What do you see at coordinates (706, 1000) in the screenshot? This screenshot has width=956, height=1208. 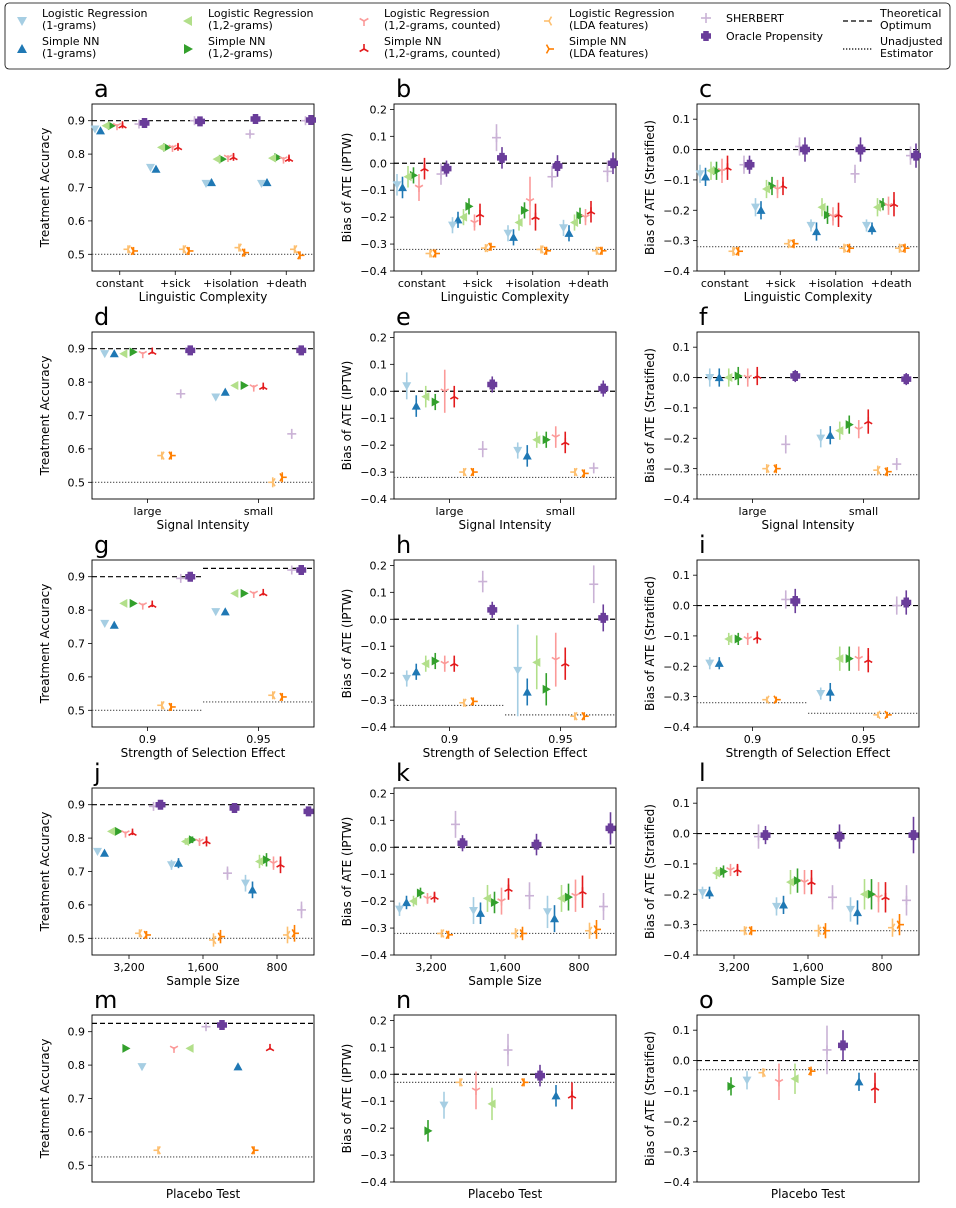 I see `panel-label: o` at bounding box center [706, 1000].